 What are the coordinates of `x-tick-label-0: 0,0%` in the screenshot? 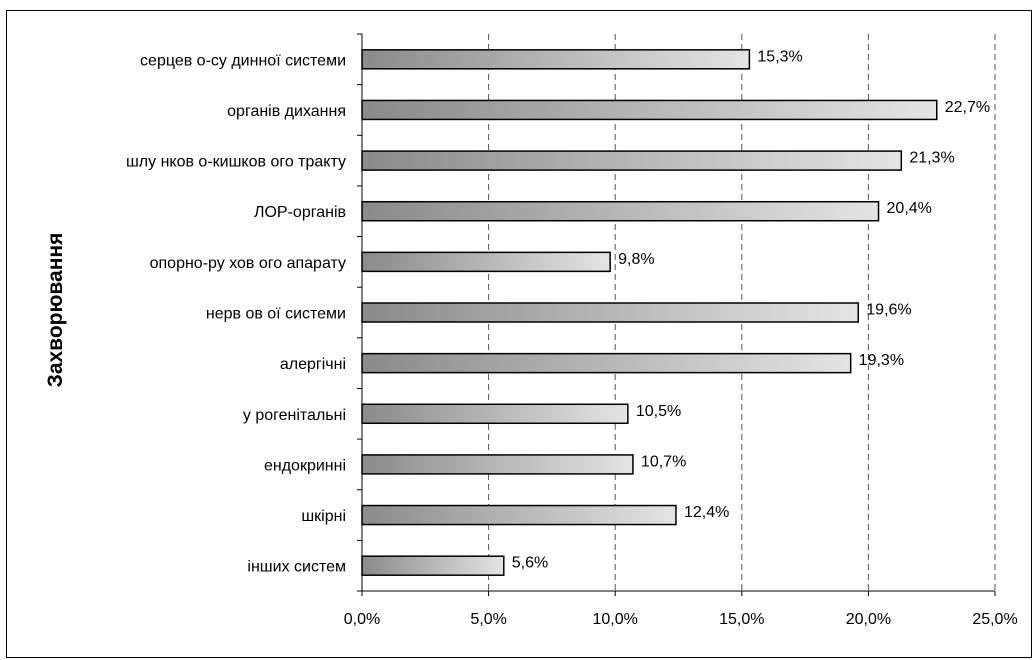 It's located at (362, 619).